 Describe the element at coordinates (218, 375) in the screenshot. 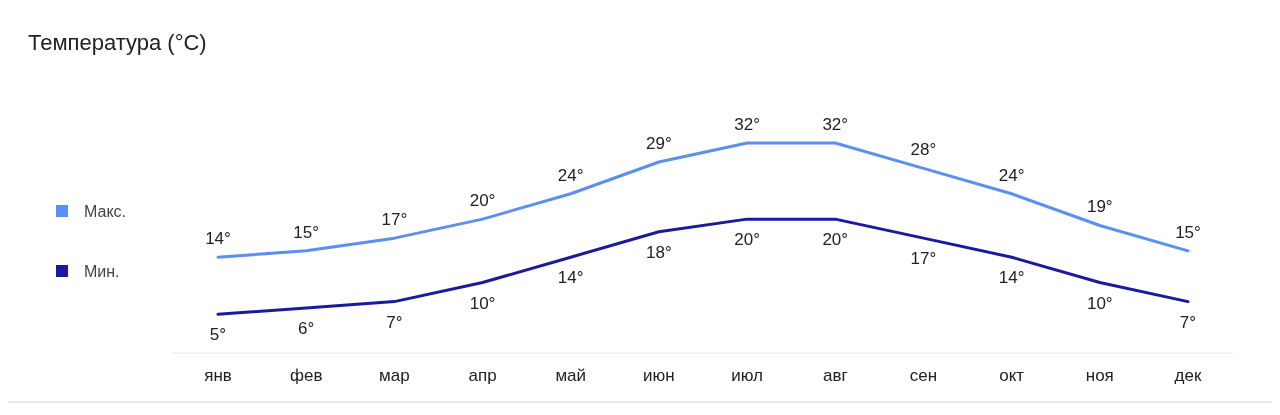

I see `x-tick-label: янв` at that location.